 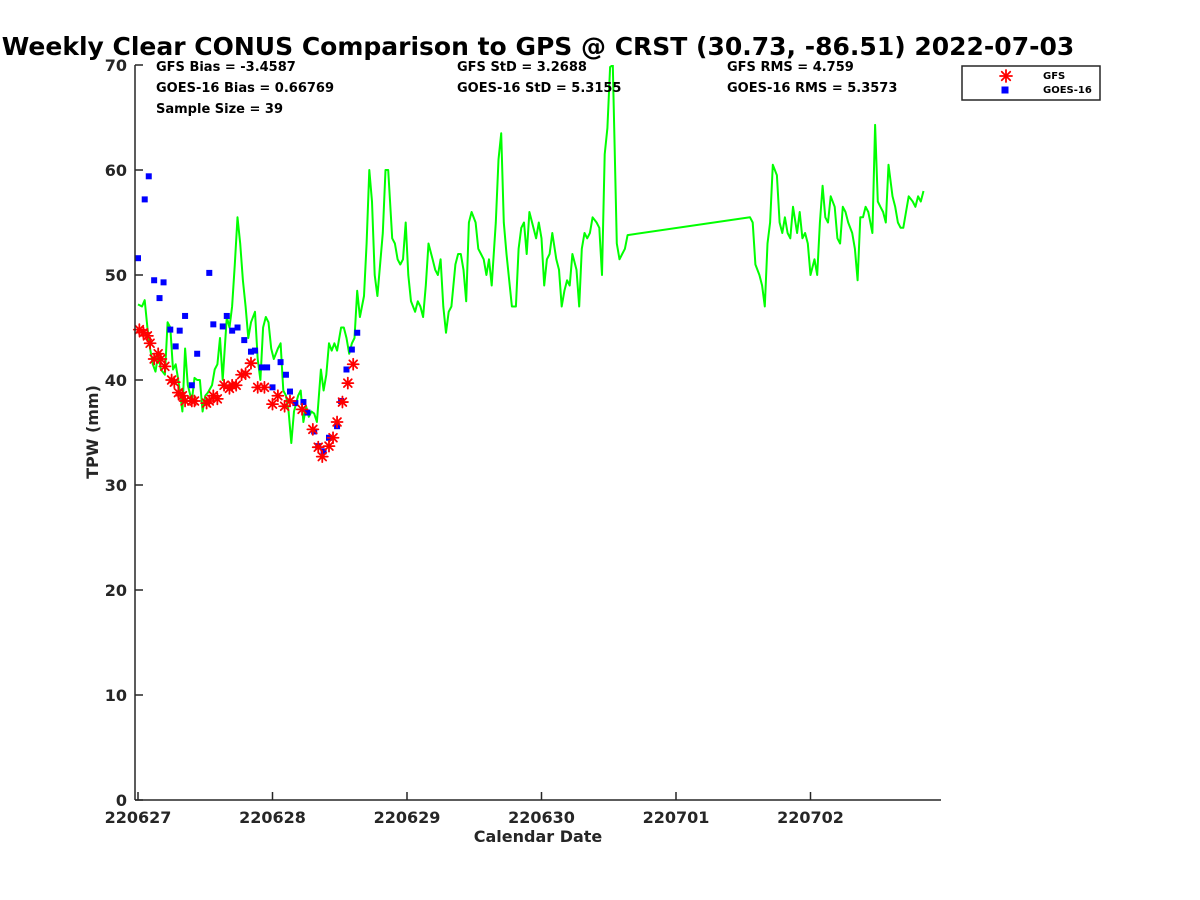 I want to click on legend-goes-marker, so click(x=1005, y=90).